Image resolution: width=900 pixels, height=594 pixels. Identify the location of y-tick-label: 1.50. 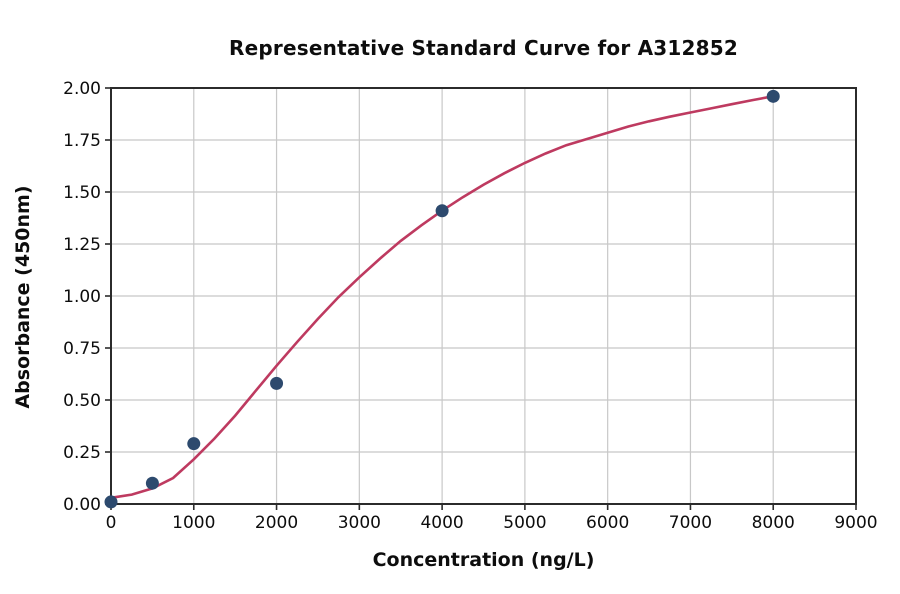
(82, 193).